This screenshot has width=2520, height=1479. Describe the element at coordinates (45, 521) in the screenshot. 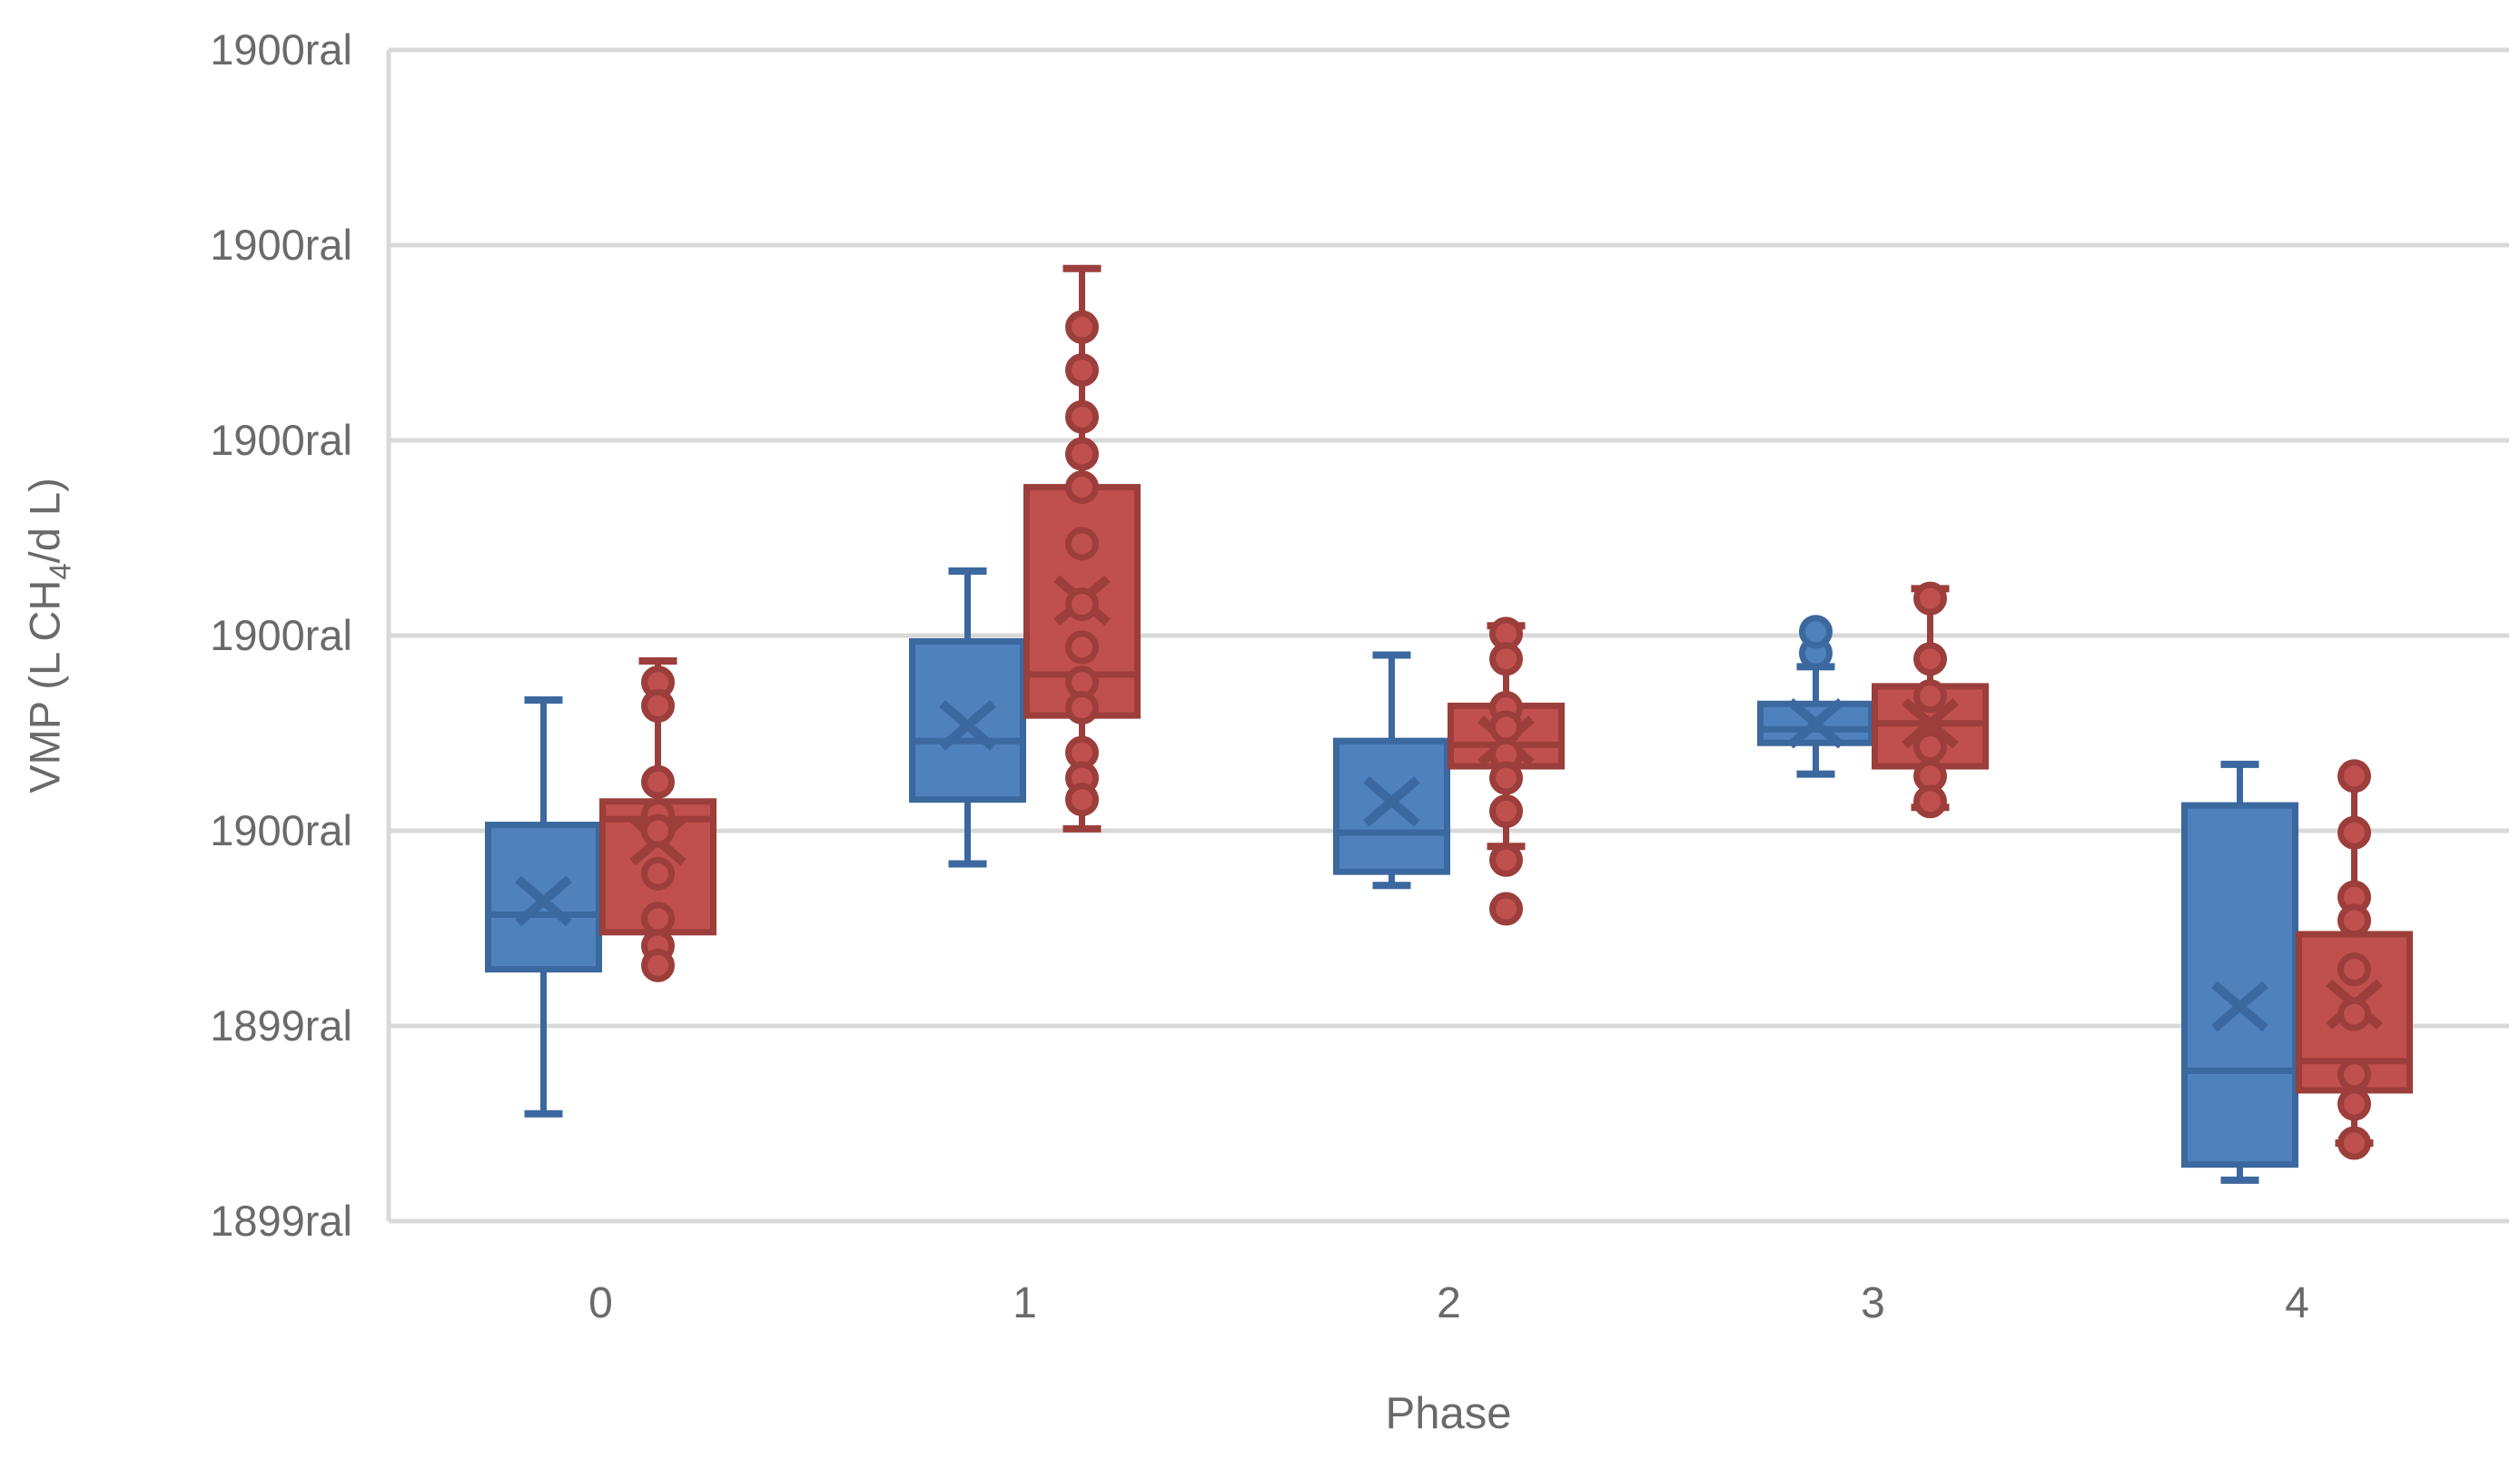

I see `y-axis-title-suffix: /d L)` at that location.